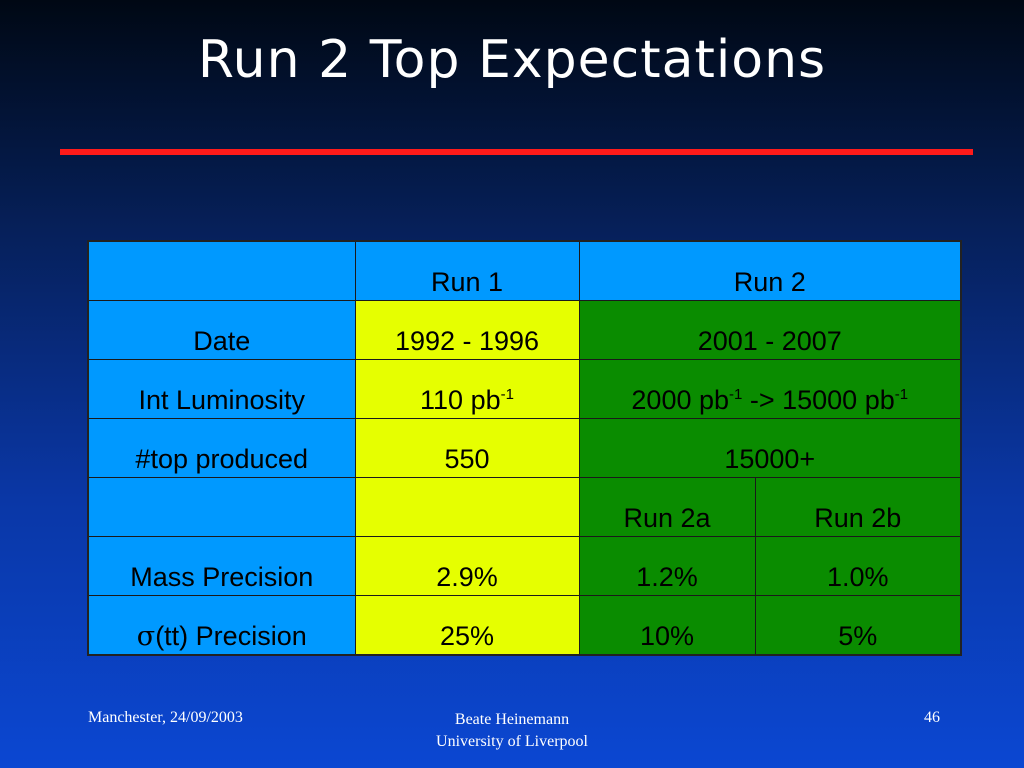 This screenshot has height=768, width=1024. Describe the element at coordinates (467, 448) in the screenshot. I see `run1-top-produced: 550` at that location.